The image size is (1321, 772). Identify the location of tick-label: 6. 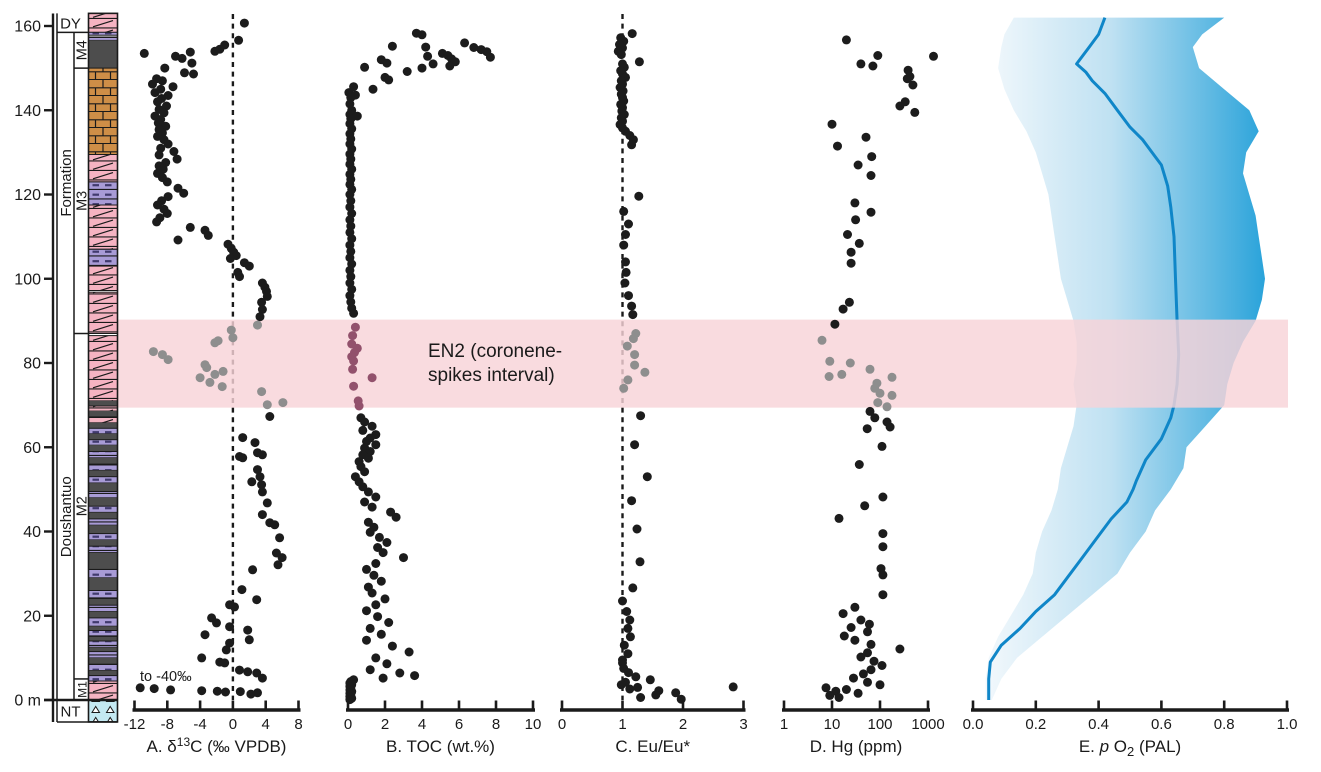
(459, 724).